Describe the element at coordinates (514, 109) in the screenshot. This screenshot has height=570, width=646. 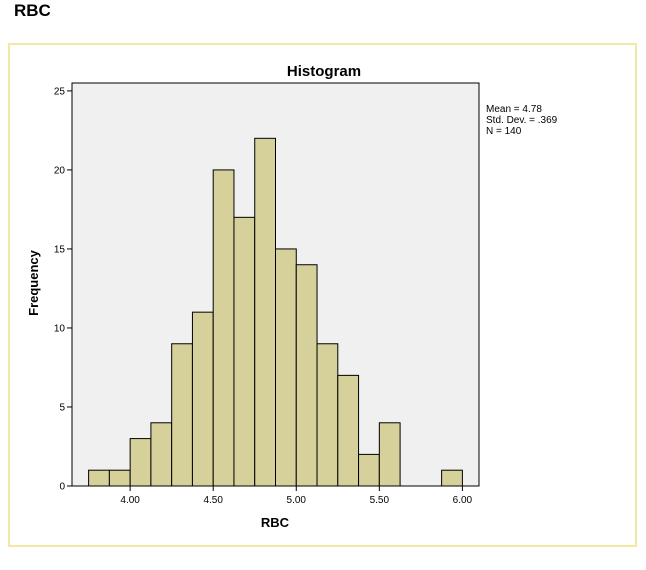
I see `stats-line: Mean = 4.78` at that location.